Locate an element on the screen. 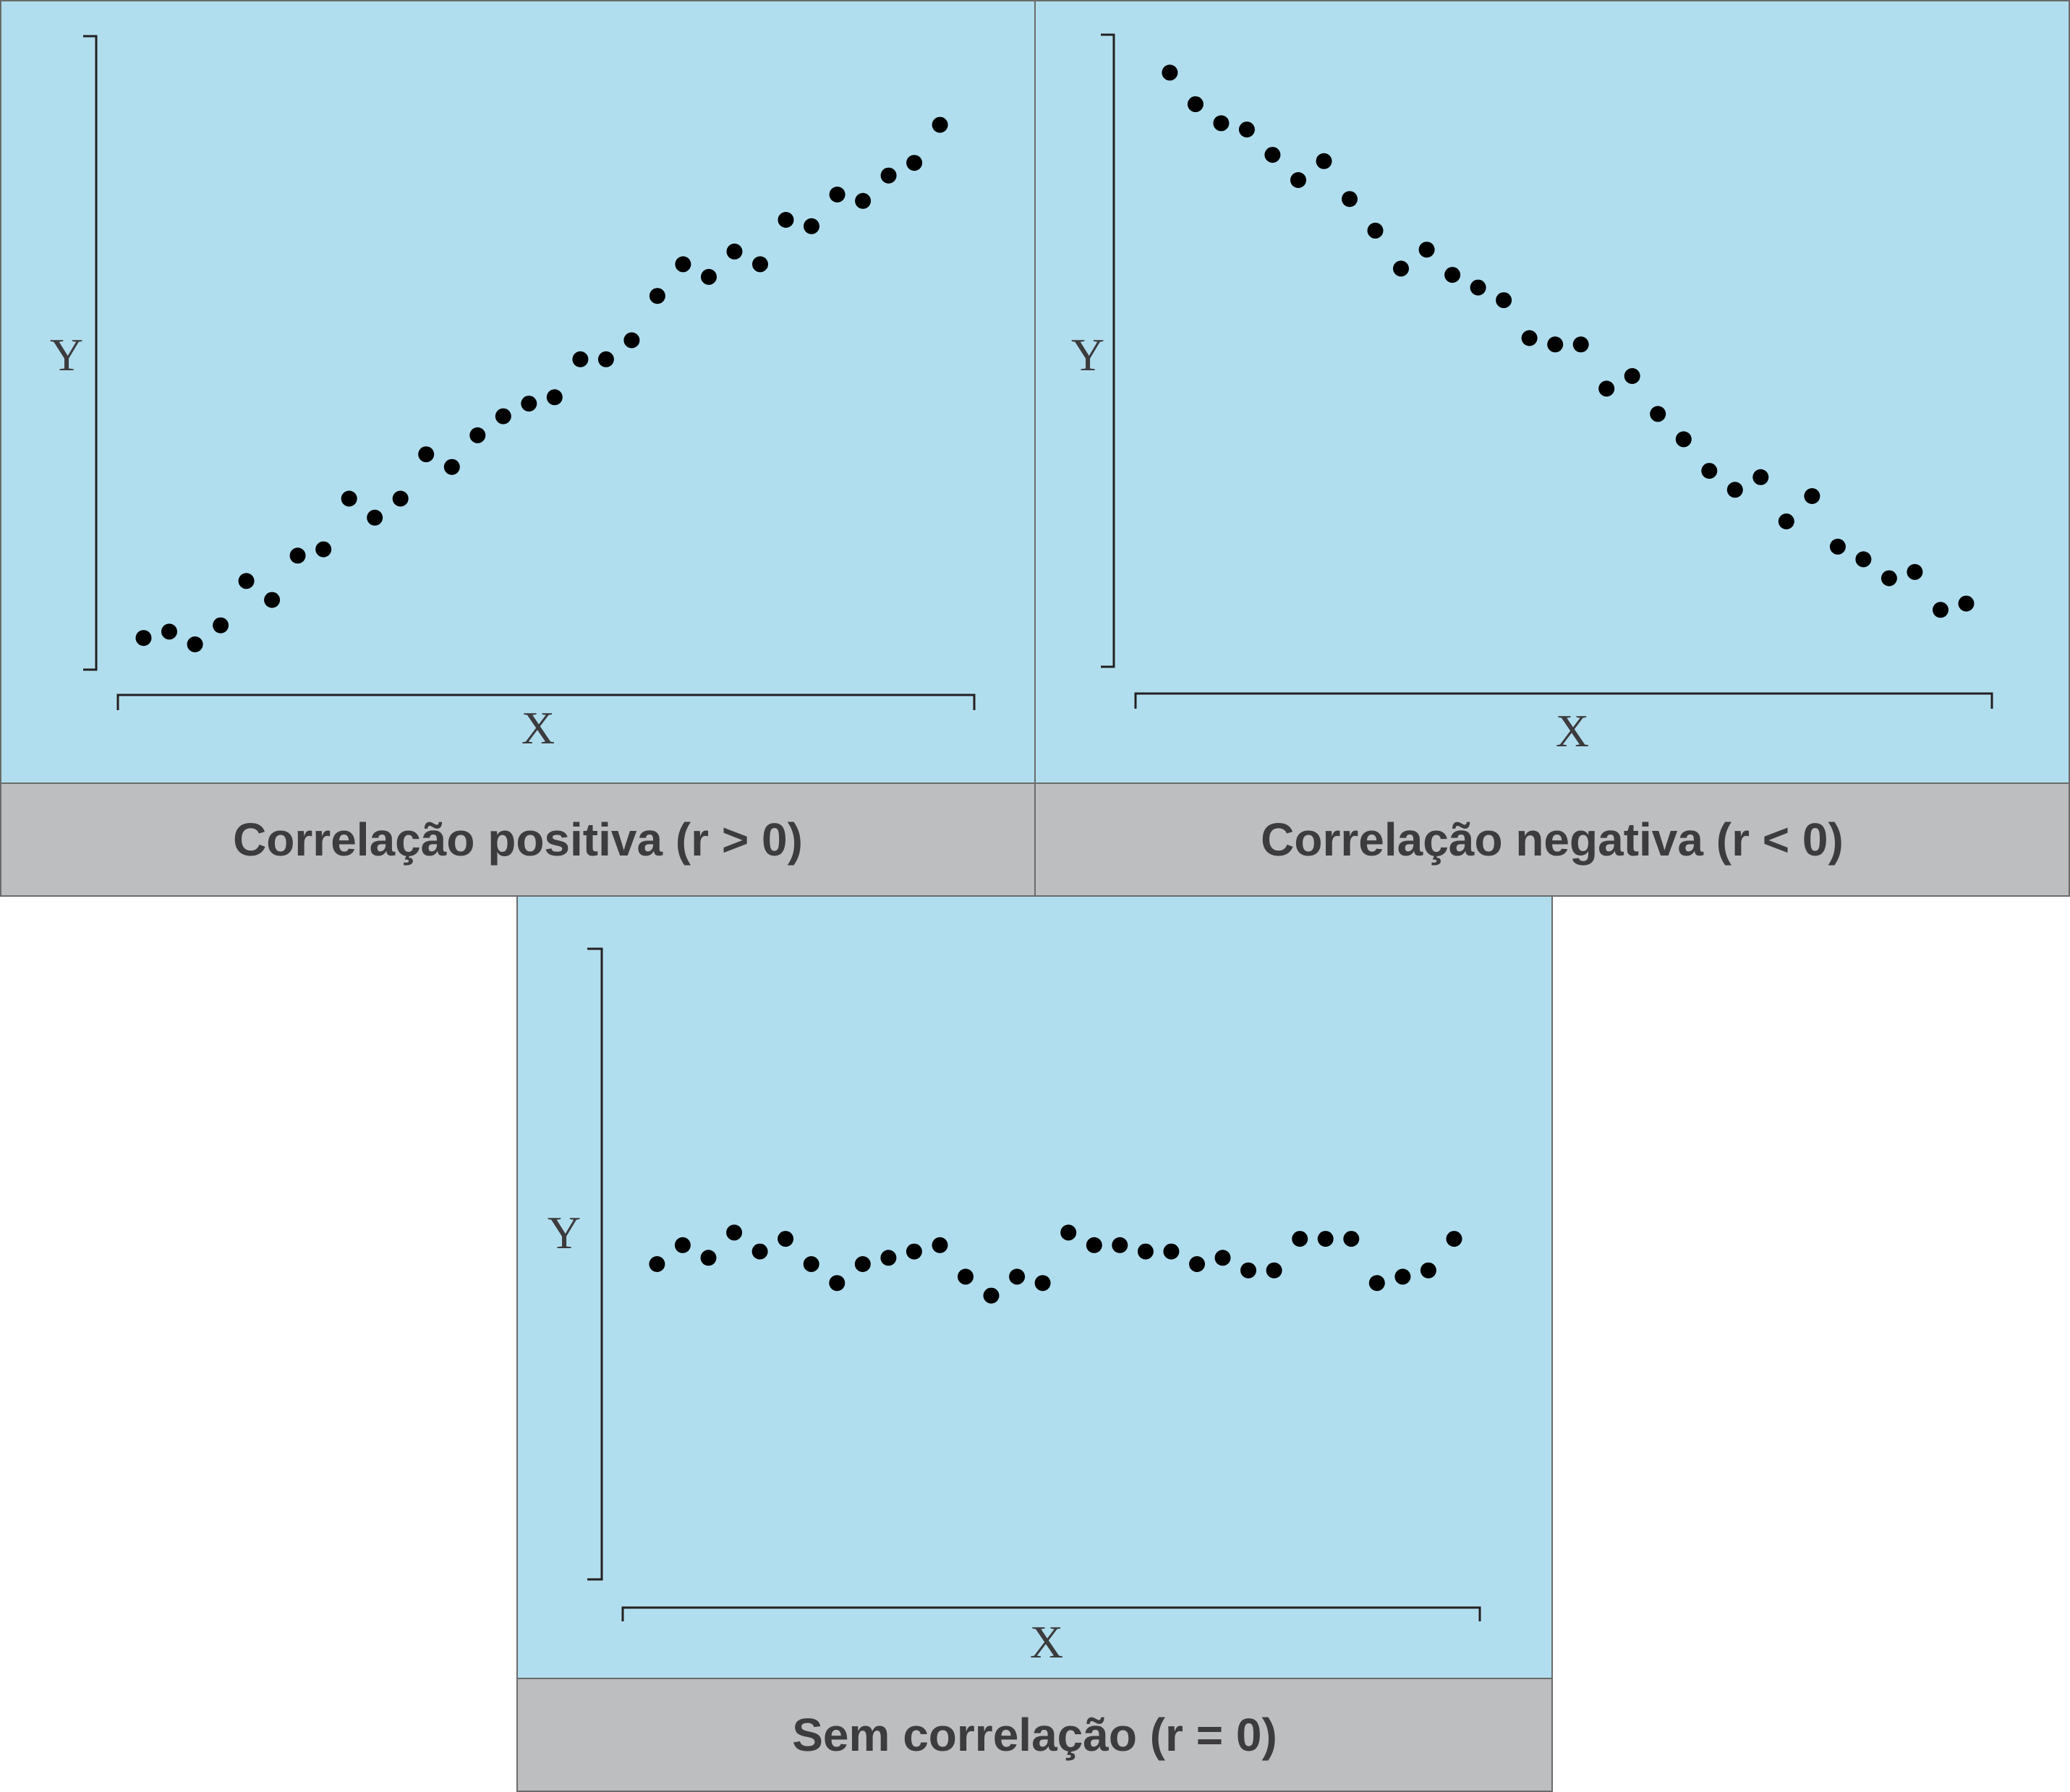 Image resolution: width=2070 pixels, height=1792 pixels. chart-caption-positive: Correlação positiva (r > 0) is located at coordinates (518, 839).